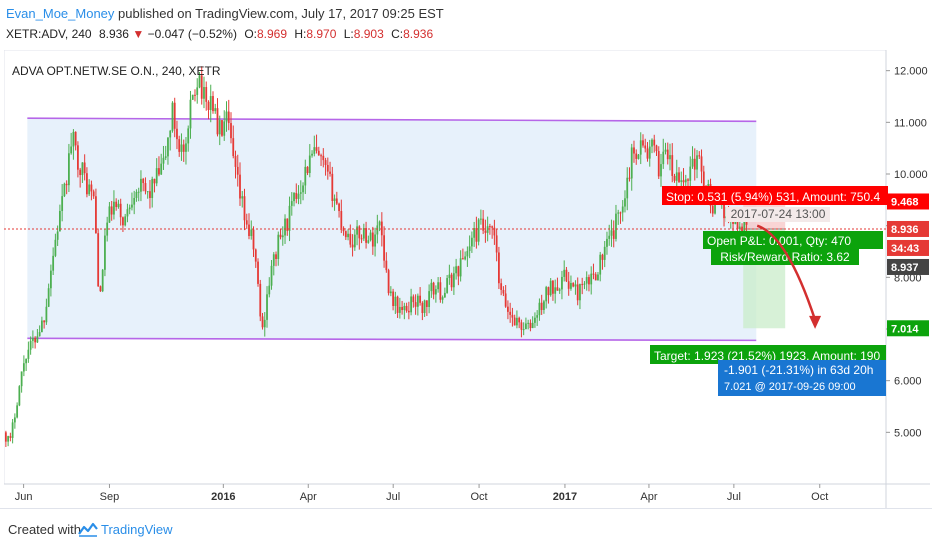 Image resolution: width=932 pixels, height=550 pixels. What do you see at coordinates (44, 529) in the screenshot?
I see `created-with-label: Created with` at bounding box center [44, 529].